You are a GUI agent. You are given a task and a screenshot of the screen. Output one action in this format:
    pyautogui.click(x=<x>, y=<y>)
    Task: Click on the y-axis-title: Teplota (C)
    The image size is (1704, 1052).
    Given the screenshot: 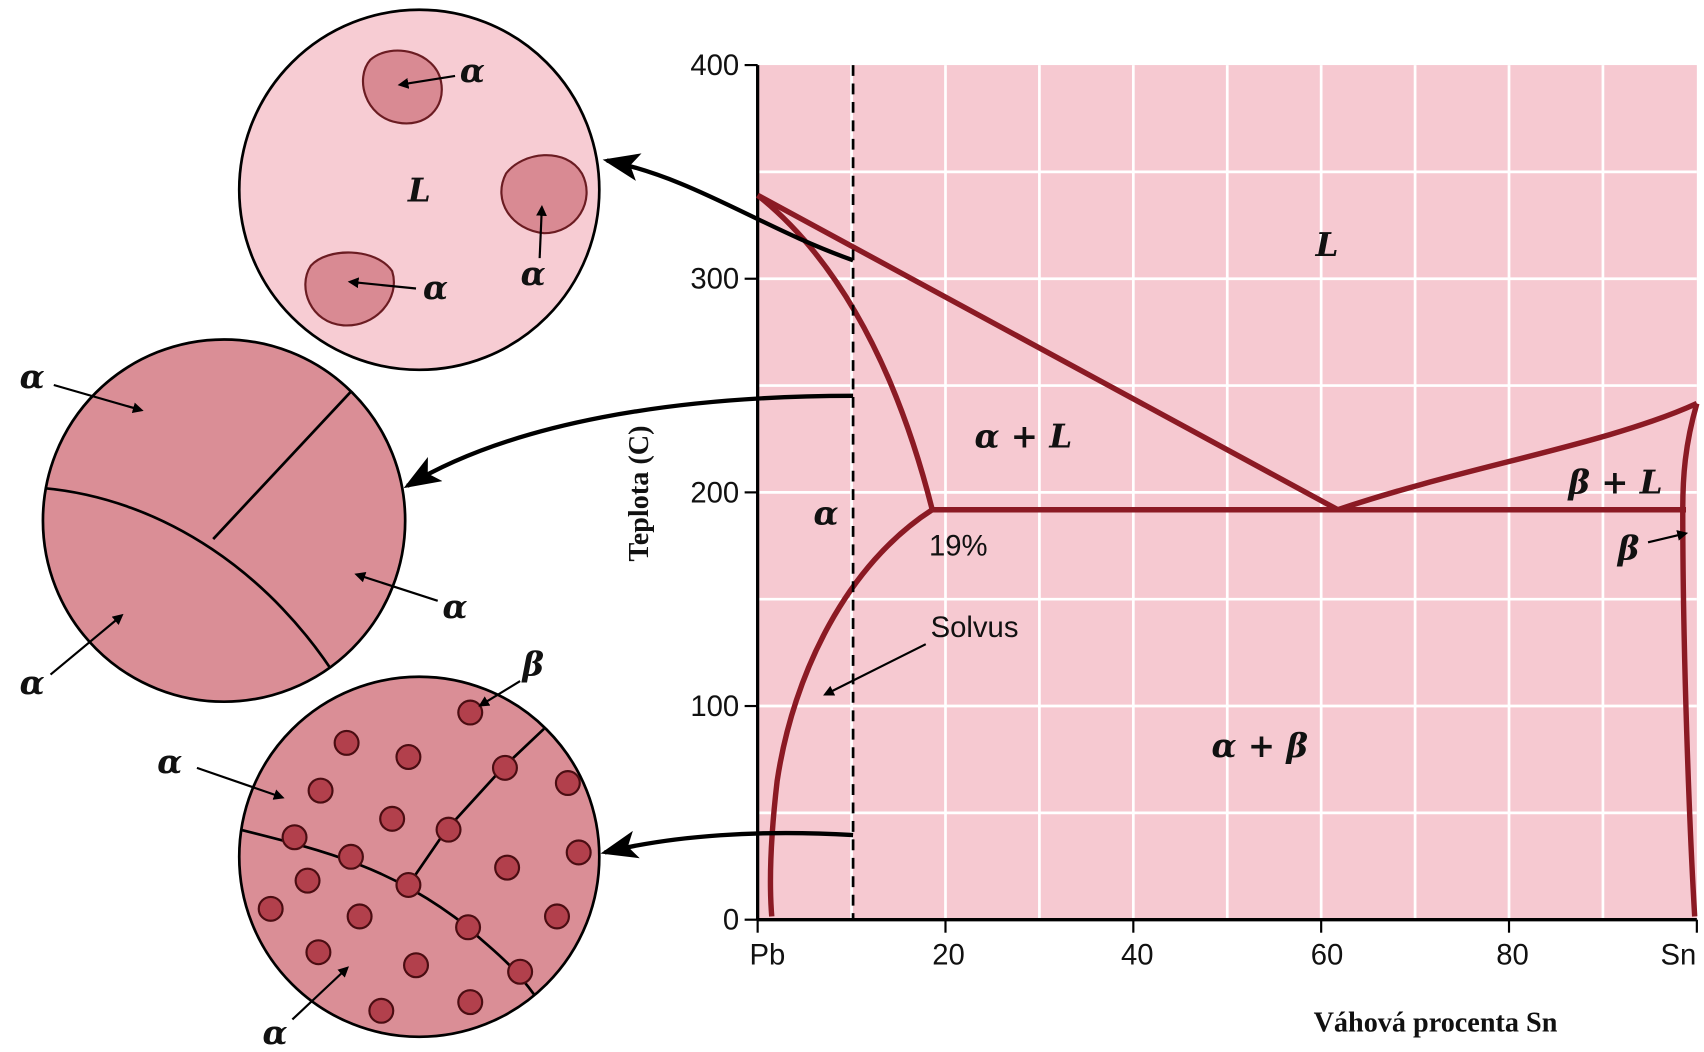 What is the action you would take?
    pyautogui.click(x=639, y=493)
    